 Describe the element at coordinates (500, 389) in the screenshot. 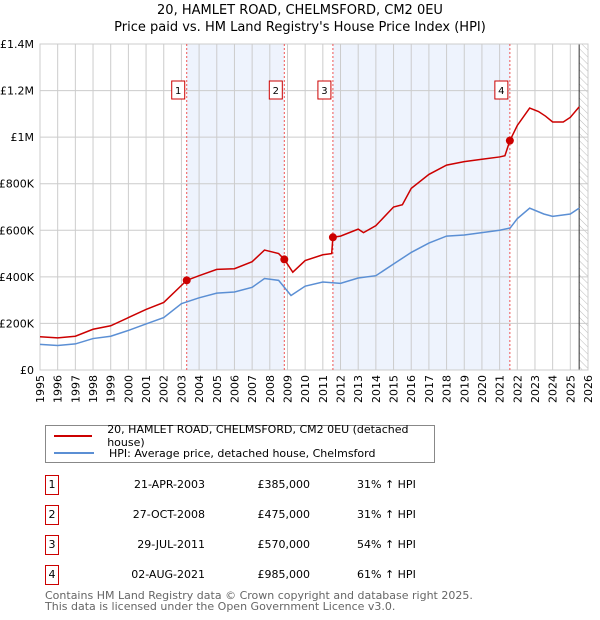

I see `x-tick-label: 2021` at that location.